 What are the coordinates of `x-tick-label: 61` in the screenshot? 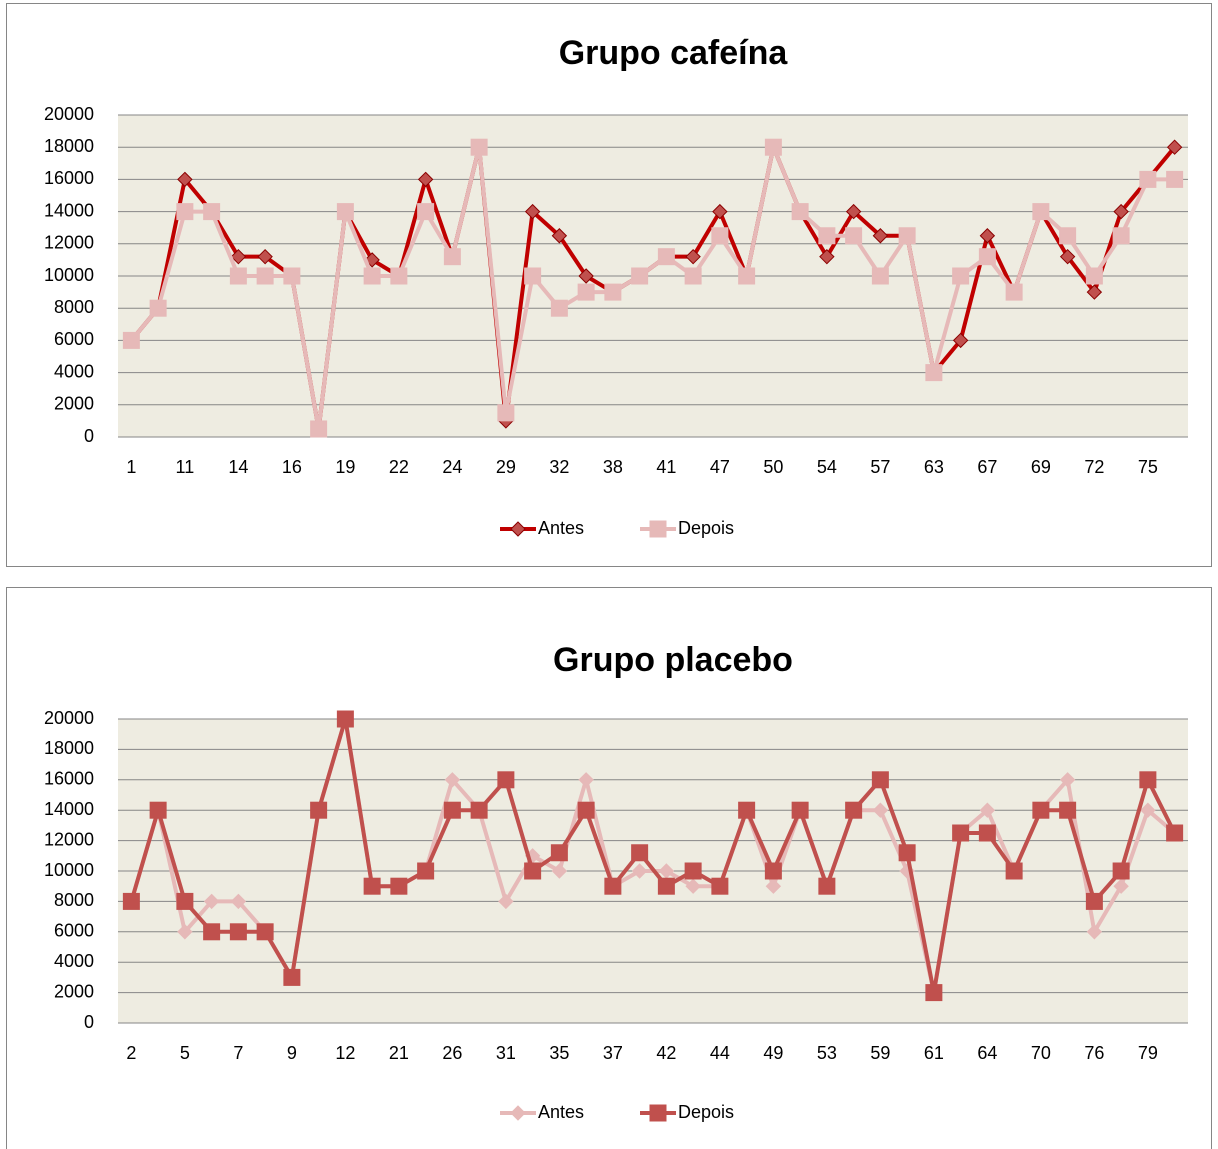 It's located at (934, 1053).